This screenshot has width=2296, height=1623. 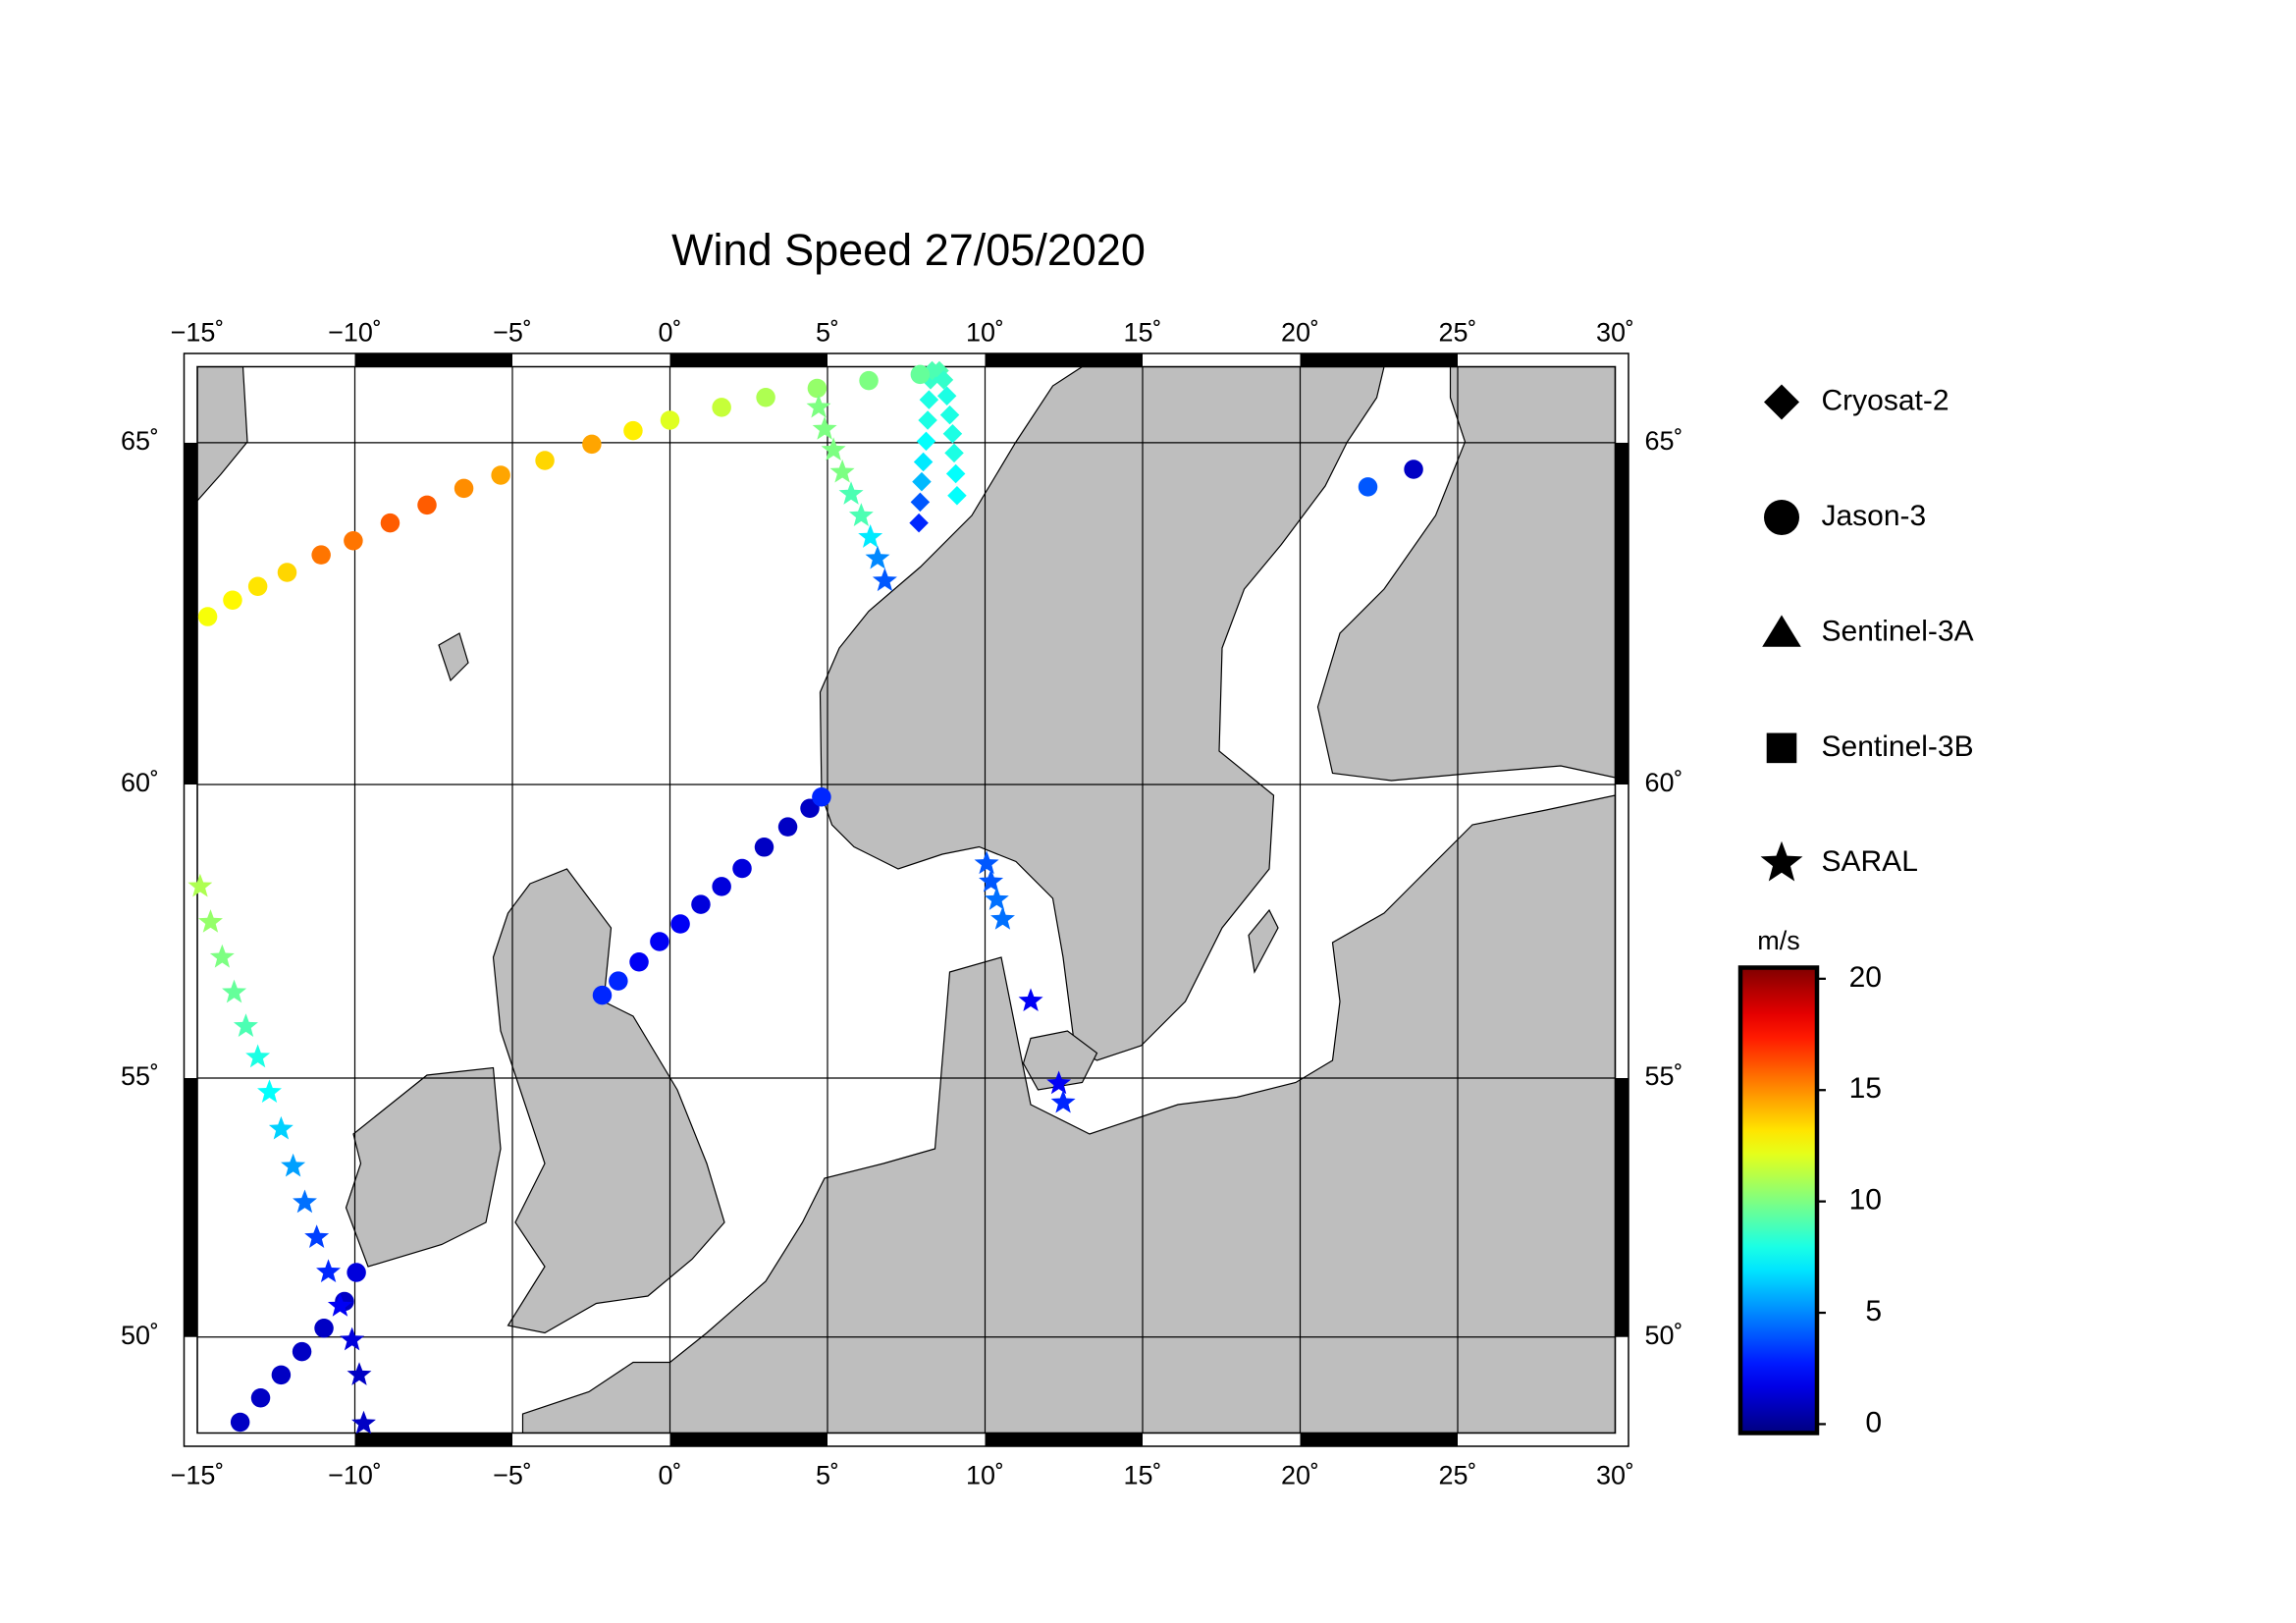 I want to click on colorbar-tick-label: 15, so click(x=1866, y=1088).